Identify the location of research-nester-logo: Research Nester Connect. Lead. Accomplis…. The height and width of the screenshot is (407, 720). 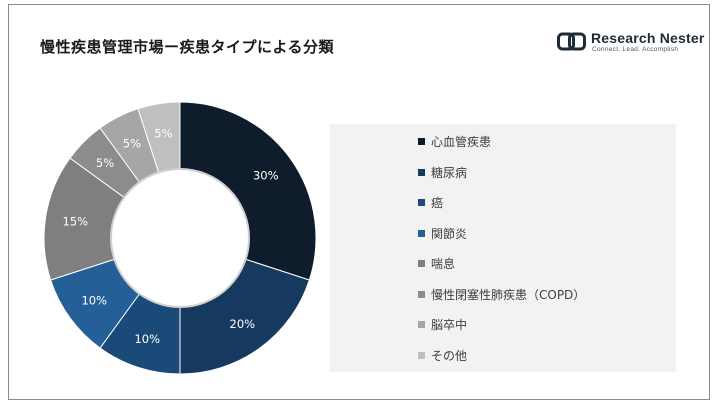
(630, 43).